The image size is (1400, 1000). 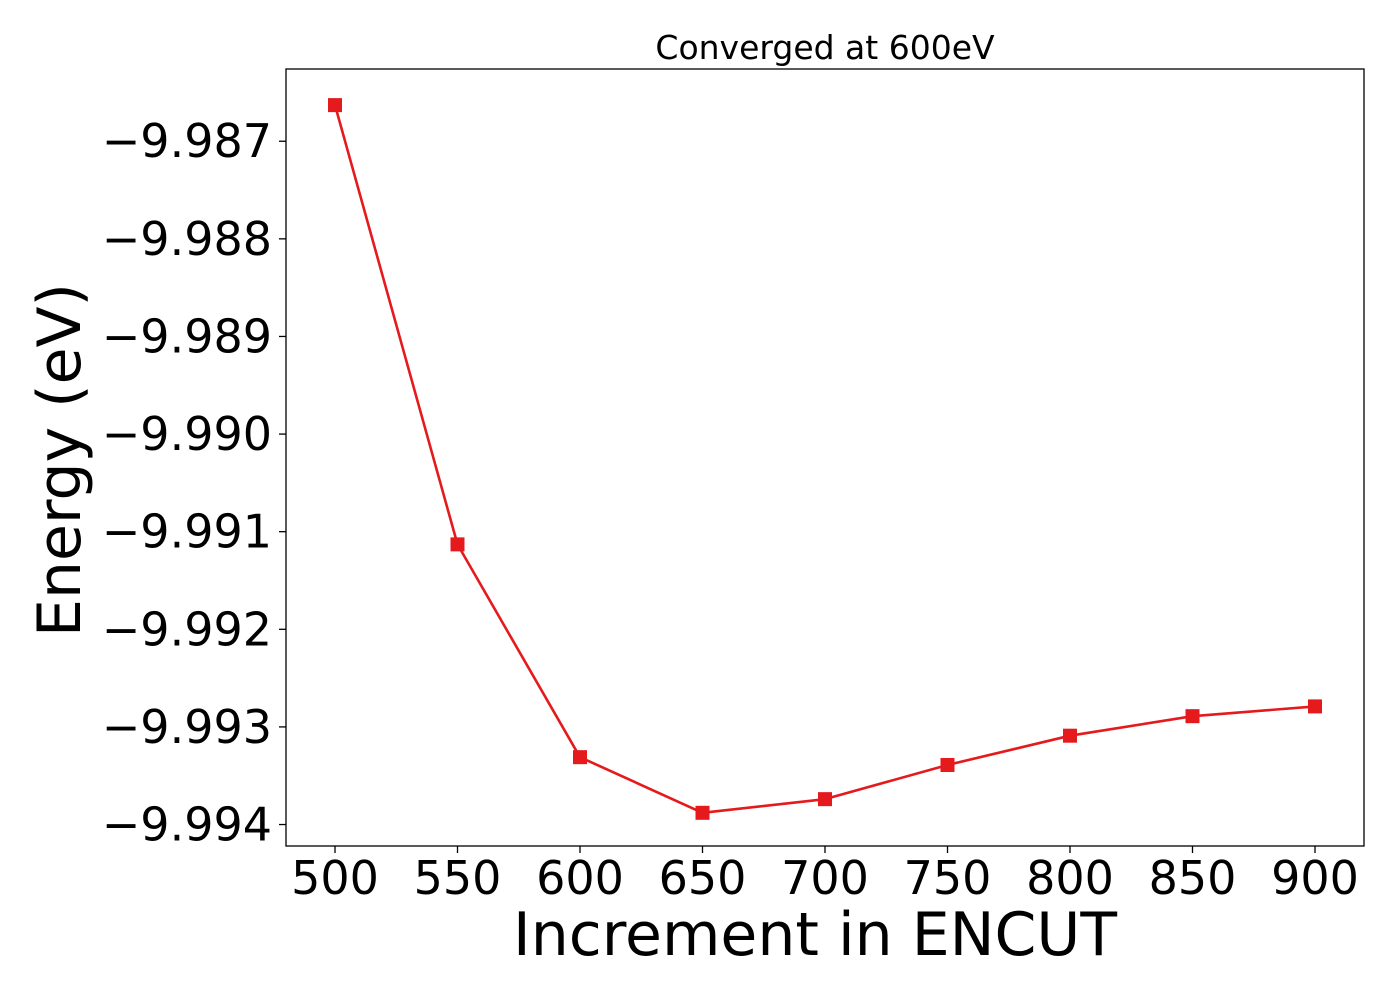 I want to click on x-tick-label: 650, so click(x=703, y=878).